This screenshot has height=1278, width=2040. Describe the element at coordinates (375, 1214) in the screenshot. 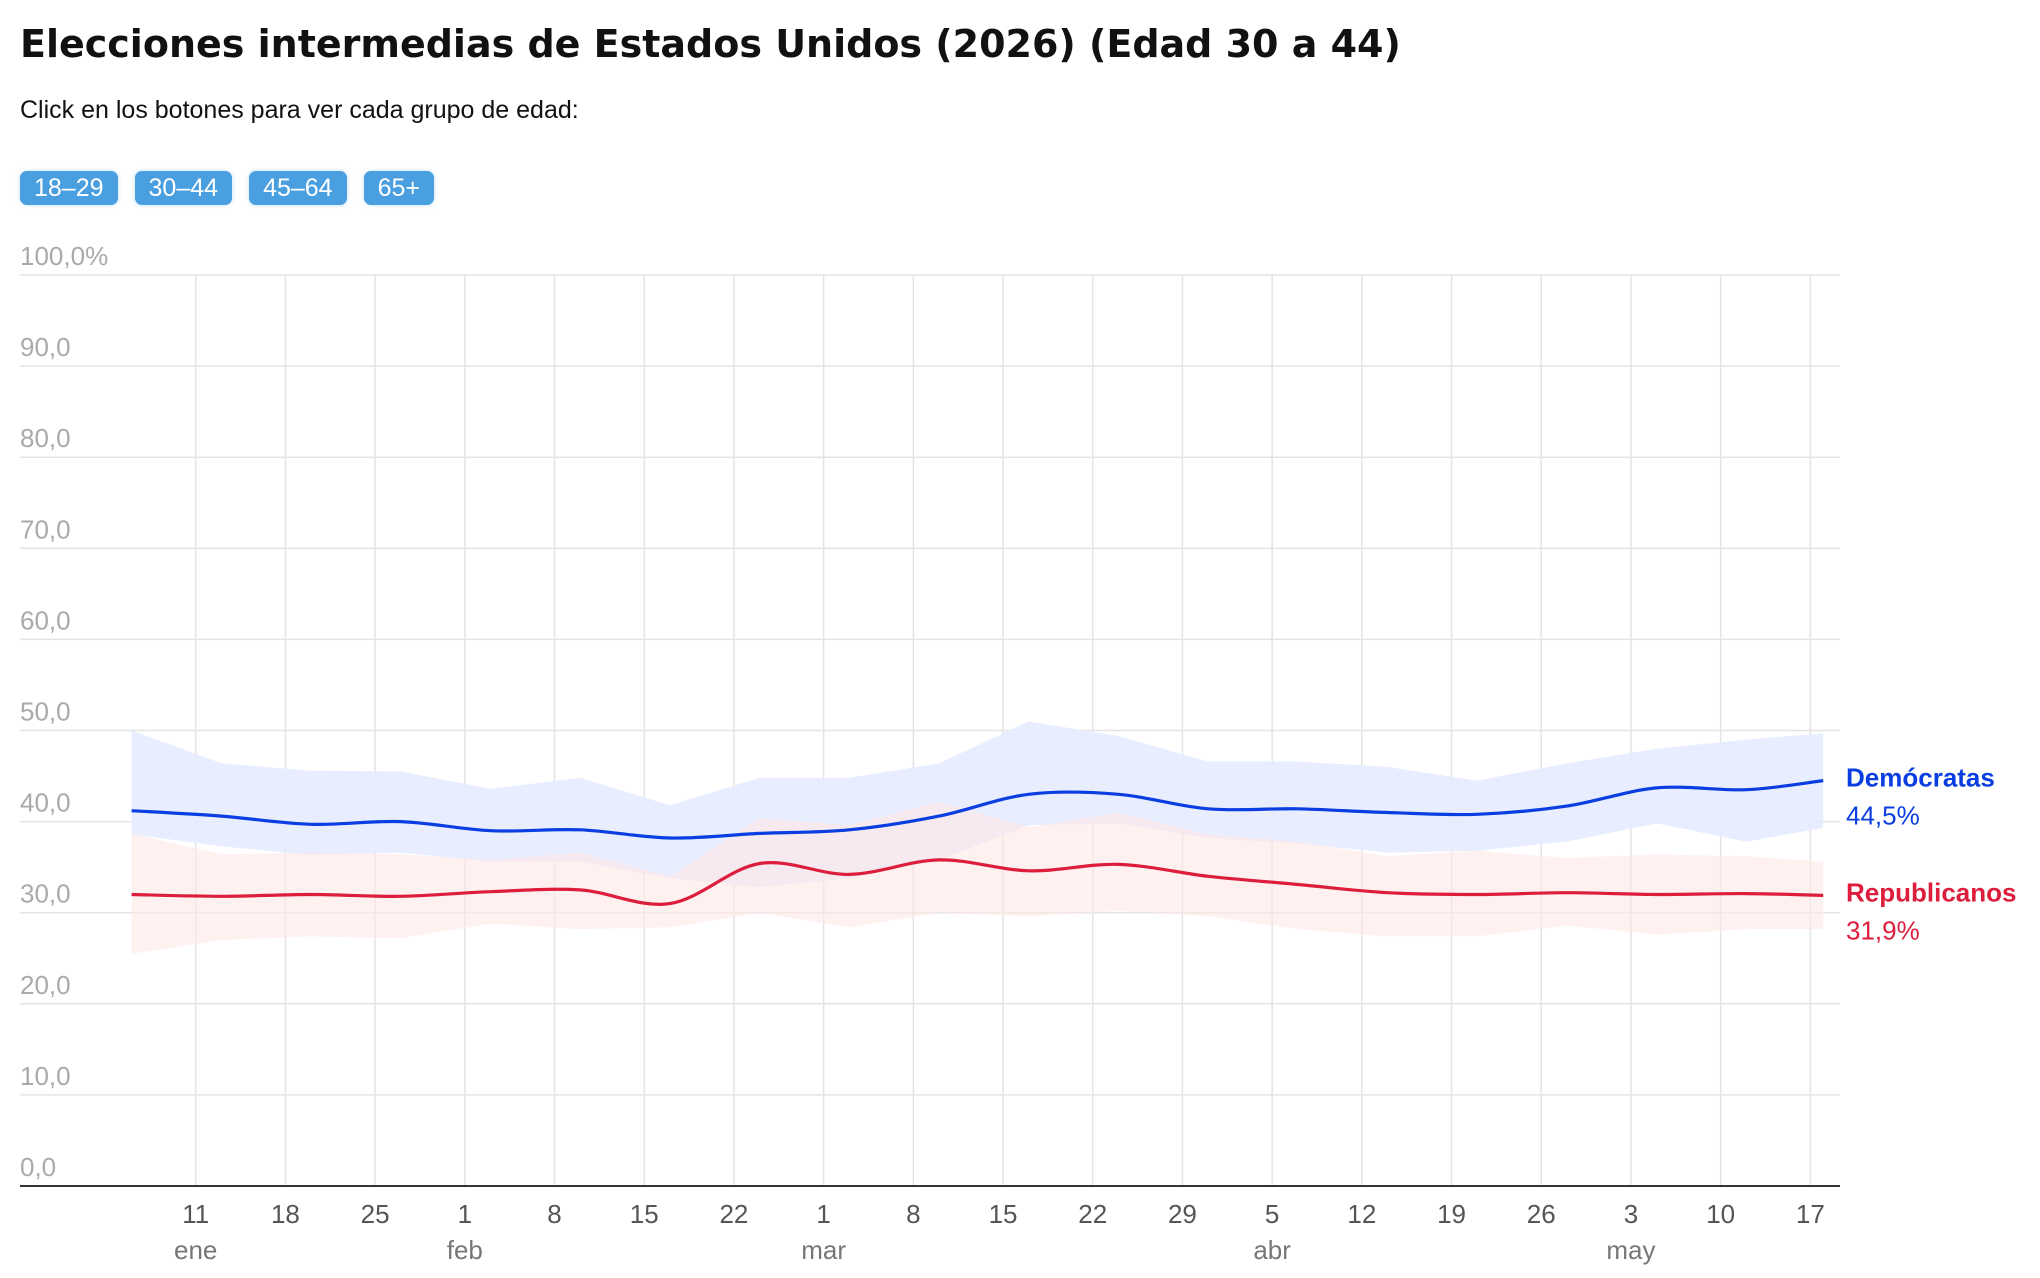

I see `x-tick-label: 25` at that location.